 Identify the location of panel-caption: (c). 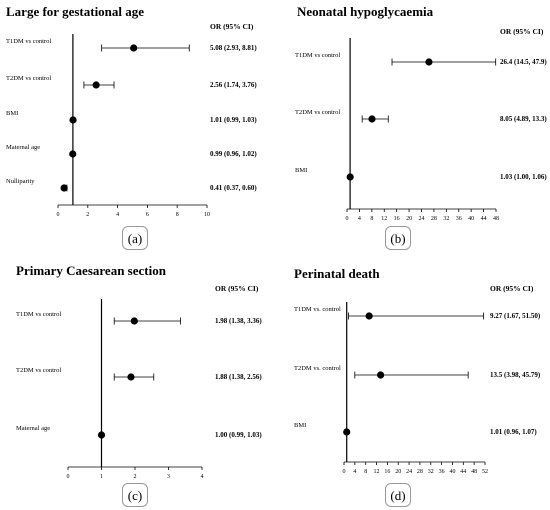
(135, 495).